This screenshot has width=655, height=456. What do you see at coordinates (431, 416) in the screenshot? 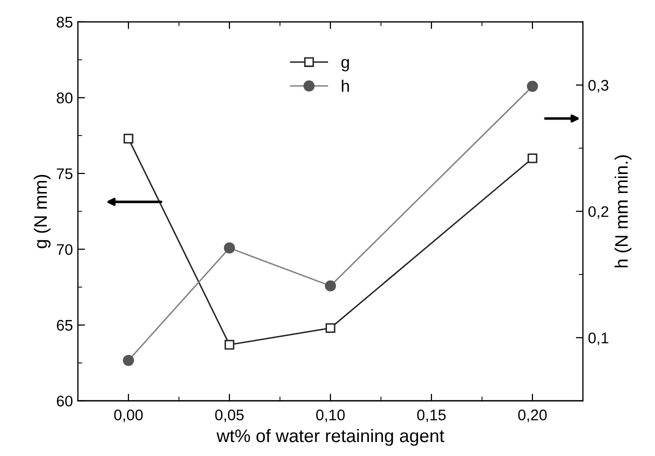
I see `x-tick-label: 0,15` at bounding box center [431, 416].